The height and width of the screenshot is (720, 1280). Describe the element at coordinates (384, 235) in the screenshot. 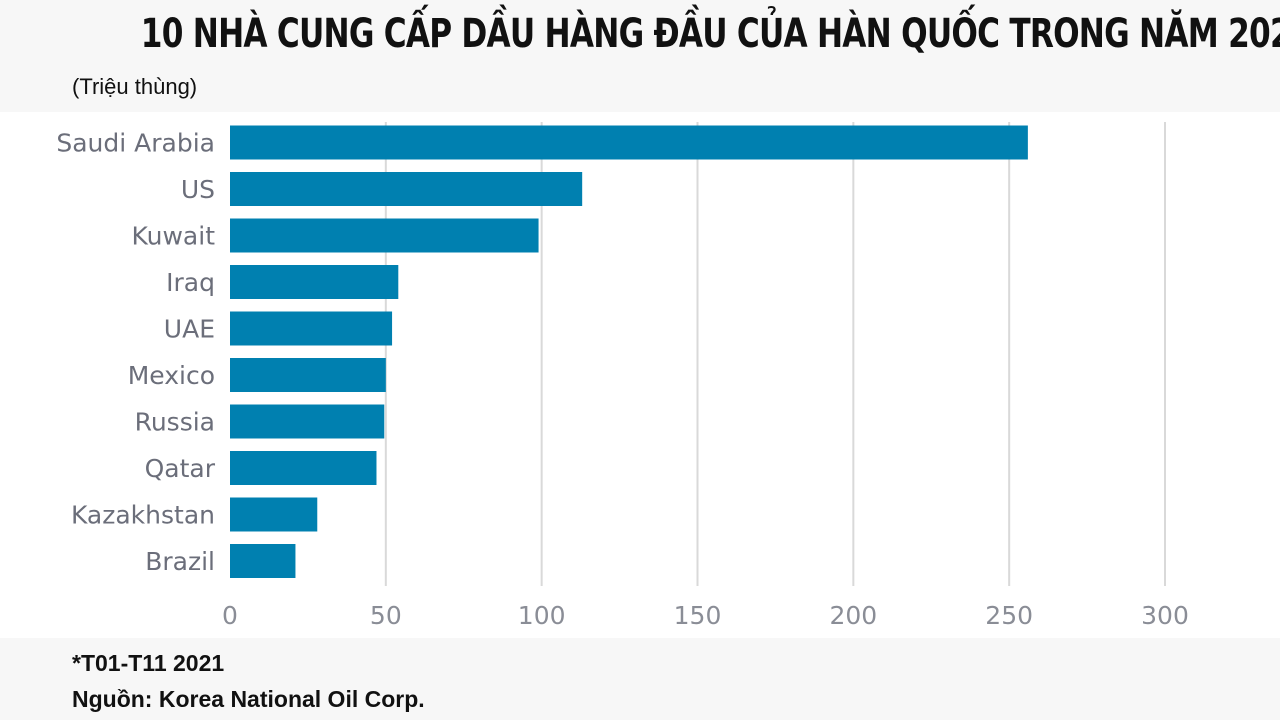

I see `bar-kuwait` at that location.